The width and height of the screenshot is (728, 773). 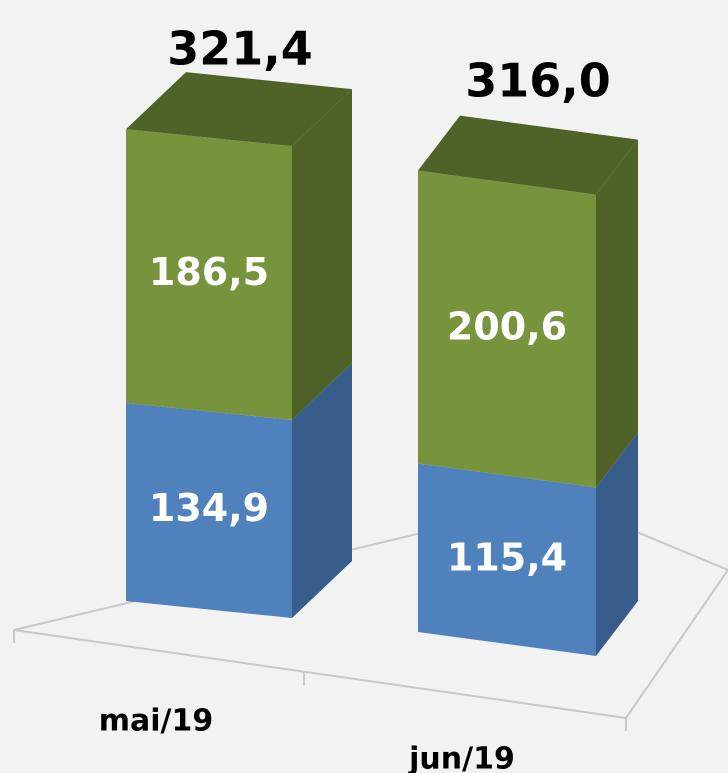 I want to click on bar-jun-series-1-value-label: 200,6, so click(x=507, y=327).